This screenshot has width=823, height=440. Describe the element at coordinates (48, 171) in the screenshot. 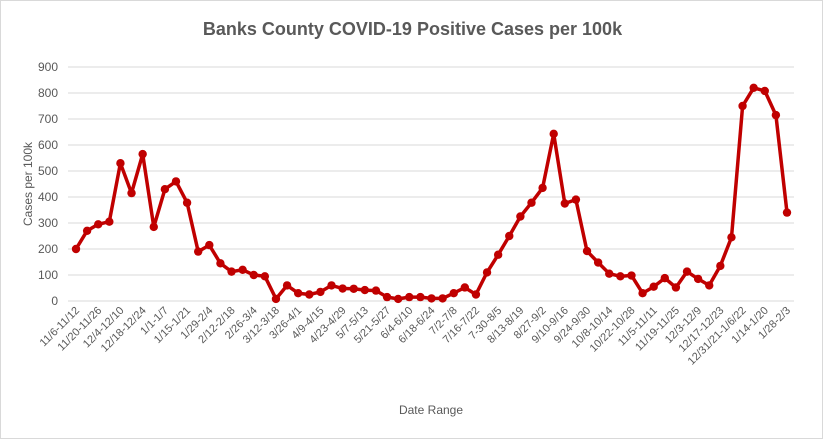

I see `y-tick-label: 500` at that location.